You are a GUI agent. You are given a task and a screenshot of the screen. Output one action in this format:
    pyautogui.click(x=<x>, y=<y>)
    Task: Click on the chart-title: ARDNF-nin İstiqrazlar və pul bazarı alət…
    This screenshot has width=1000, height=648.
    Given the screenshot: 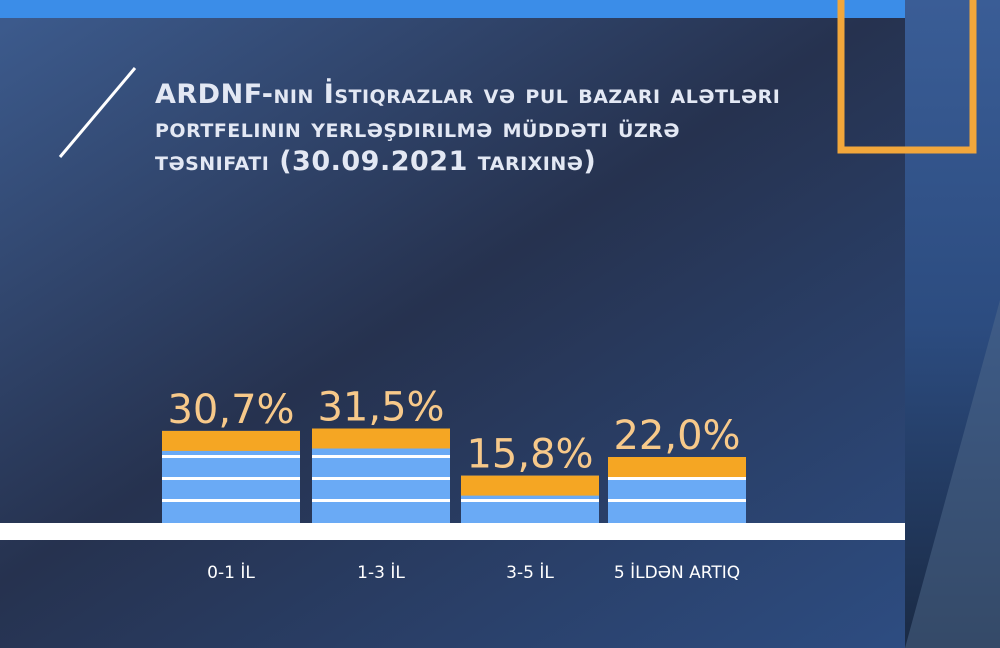 What is the action you would take?
    pyautogui.click(x=468, y=128)
    